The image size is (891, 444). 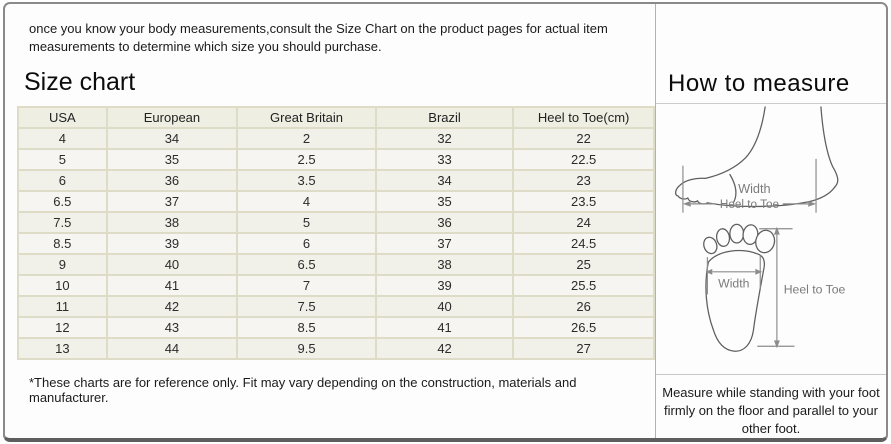 I want to click on table-row: 11 42 7.5 40 26, so click(x=336, y=307).